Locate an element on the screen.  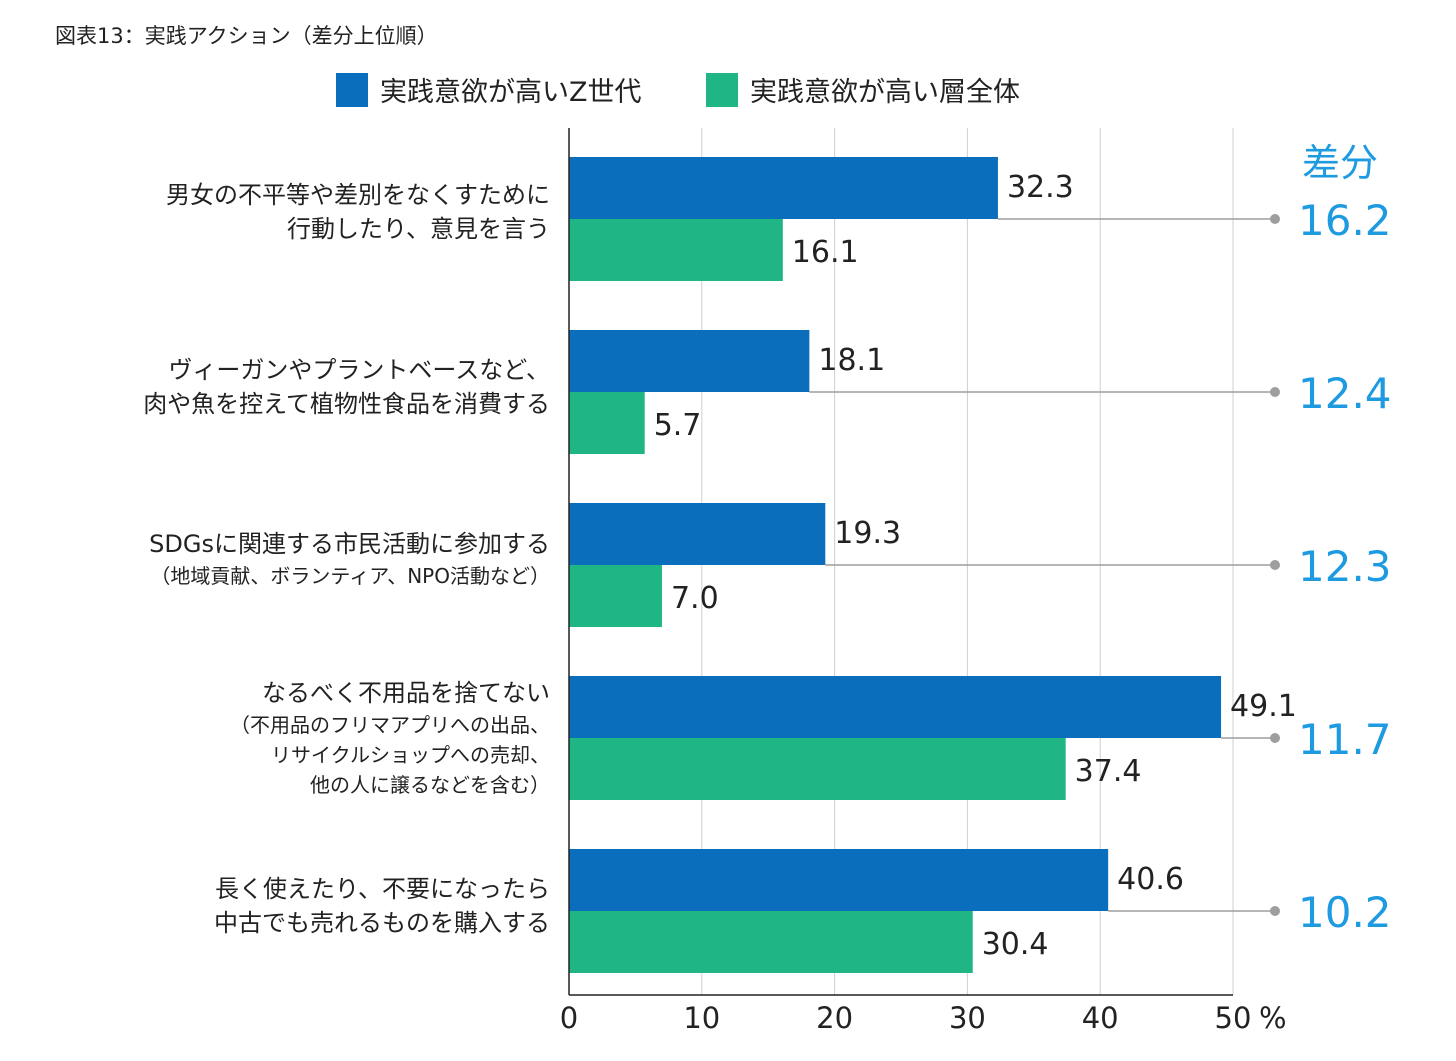
category-label-line: 肉や魚を控えて植物性食品を消費する is located at coordinates (346, 404).